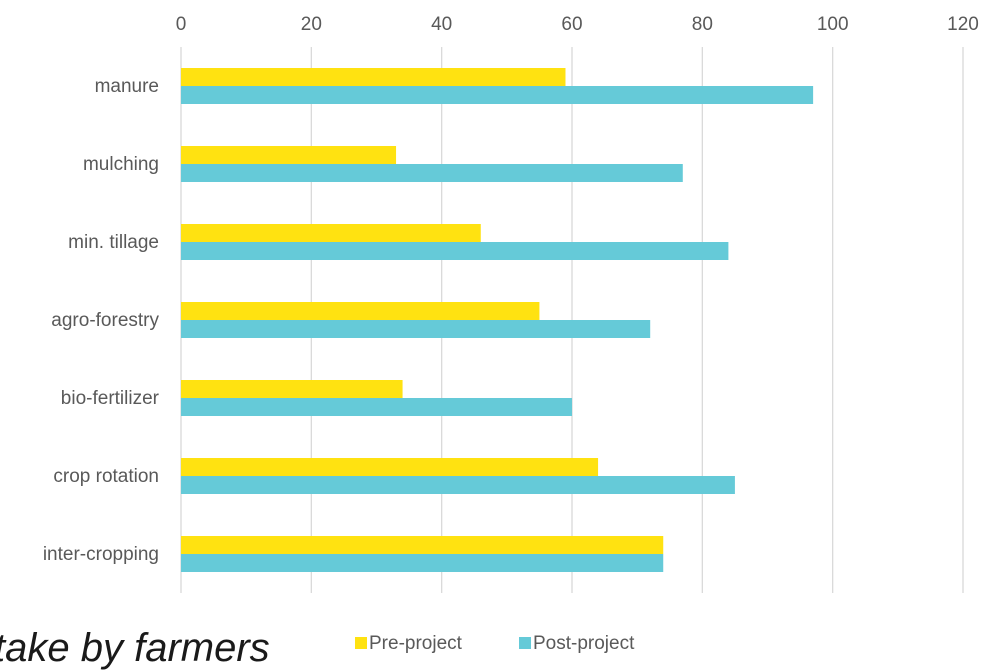  I want to click on bar-mulching-post-project, so click(432, 173).